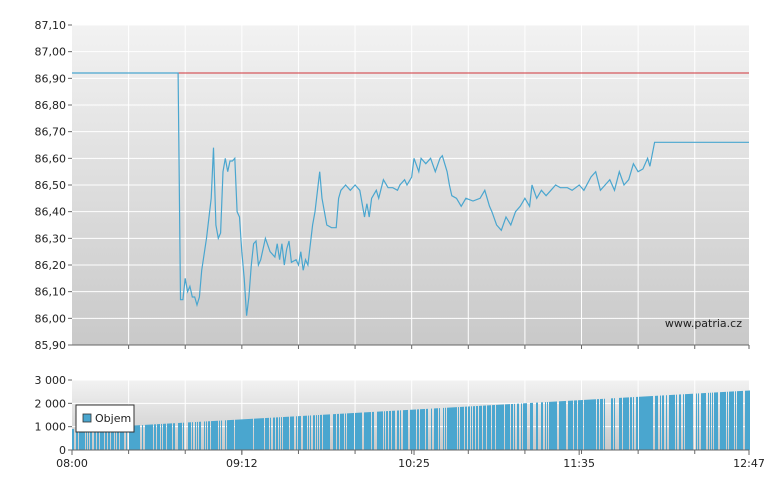 The width and height of the screenshot is (780, 494). I want to click on price-y-tick-label: 86,10, so click(51, 292).